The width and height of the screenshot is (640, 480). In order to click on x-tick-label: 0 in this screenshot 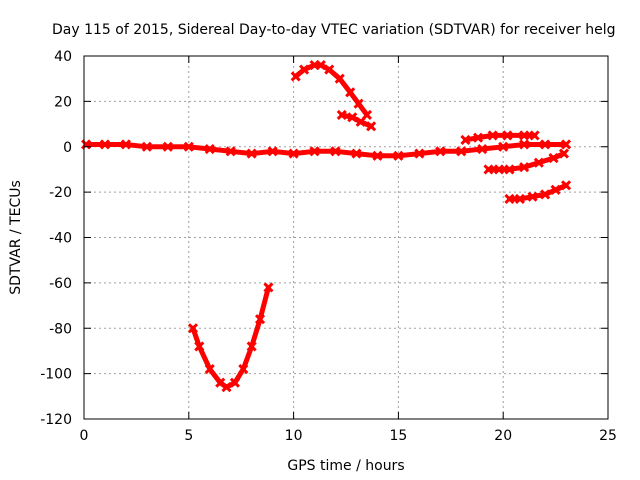, I will do `click(84, 436)`.